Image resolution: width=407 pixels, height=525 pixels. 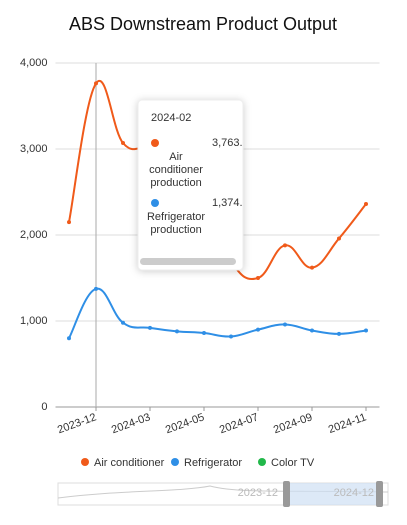 I want to click on legend-label: Color TV, so click(x=293, y=463).